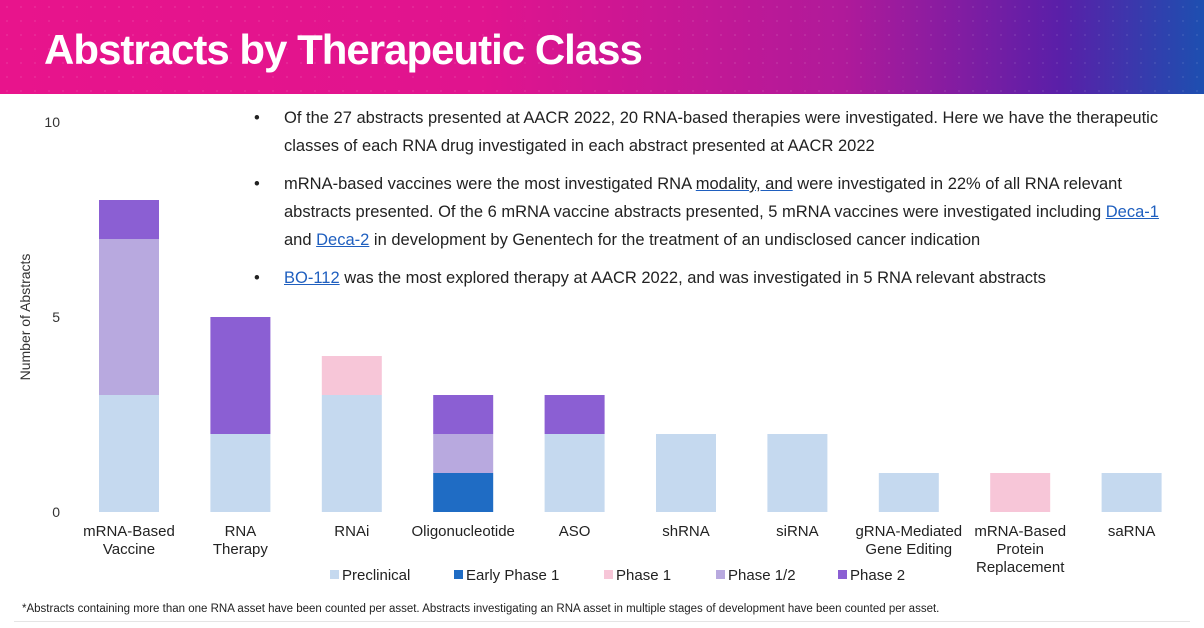  I want to click on bullet-2-modality: modality, and, so click(744, 184).